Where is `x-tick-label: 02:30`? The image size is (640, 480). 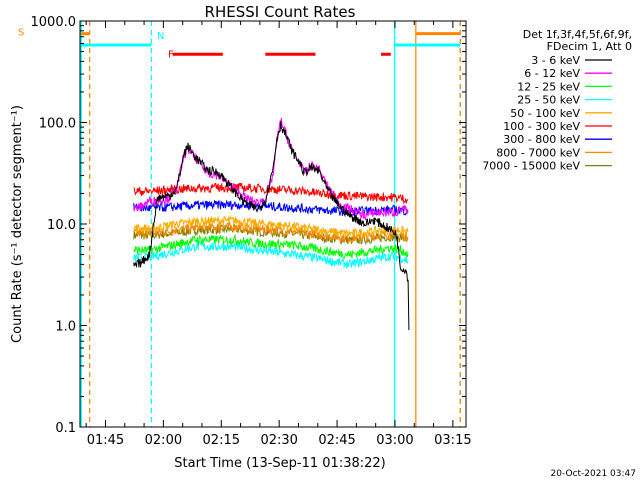 x-tick-label: 02:30 is located at coordinates (278, 440).